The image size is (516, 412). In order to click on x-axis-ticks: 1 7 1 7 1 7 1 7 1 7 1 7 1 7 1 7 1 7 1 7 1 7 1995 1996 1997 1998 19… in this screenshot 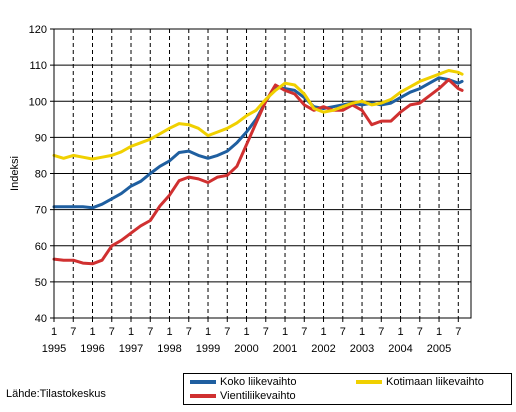, I will do `click(251, 336)`.